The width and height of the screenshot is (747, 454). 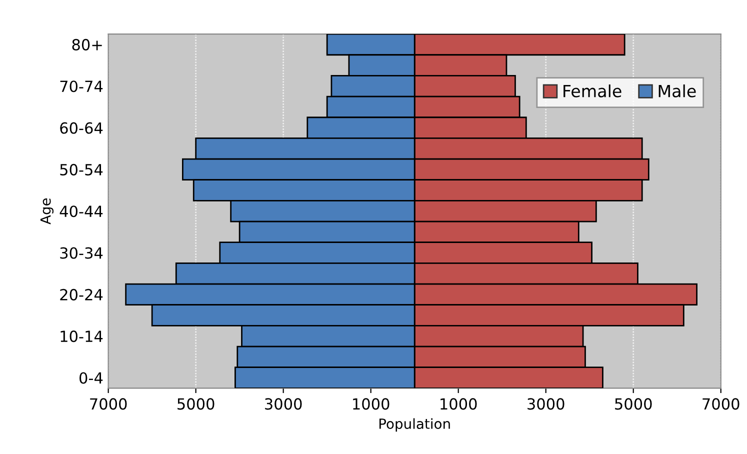 I want to click on y-tick-label: 10-14, so click(x=81, y=336).